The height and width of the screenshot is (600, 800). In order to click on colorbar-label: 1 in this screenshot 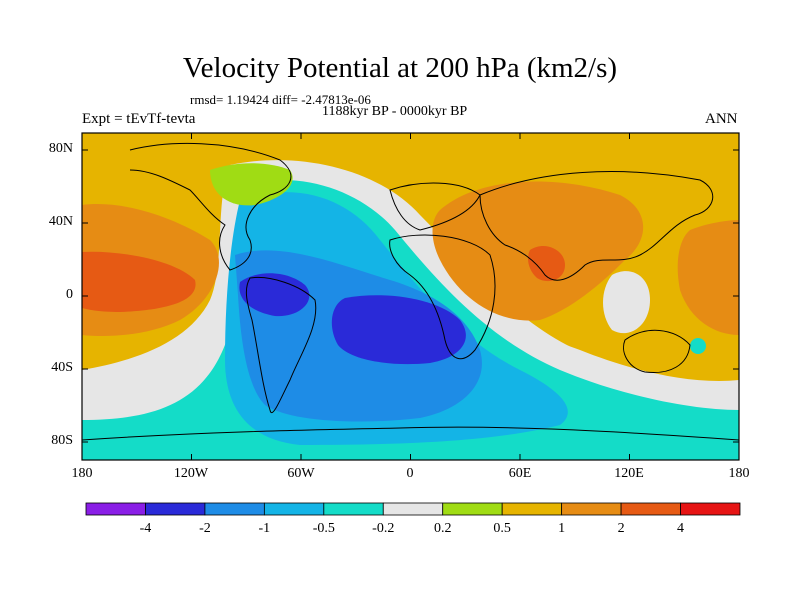, I will do `click(562, 528)`.